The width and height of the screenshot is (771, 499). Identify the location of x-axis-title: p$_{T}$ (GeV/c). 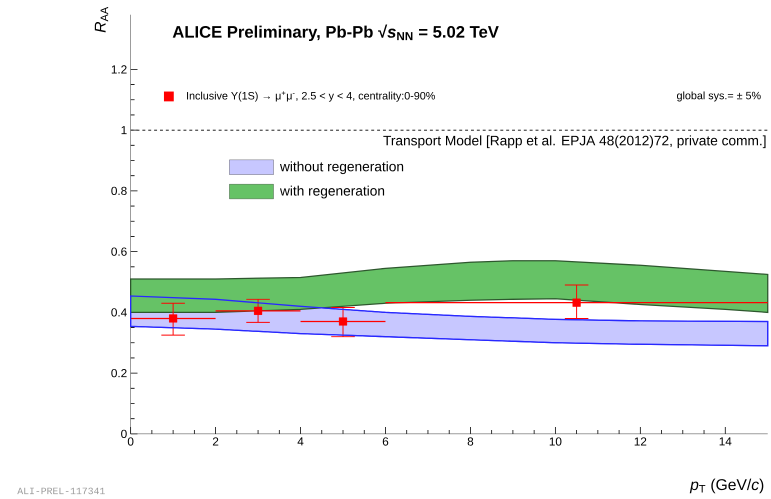
(727, 486).